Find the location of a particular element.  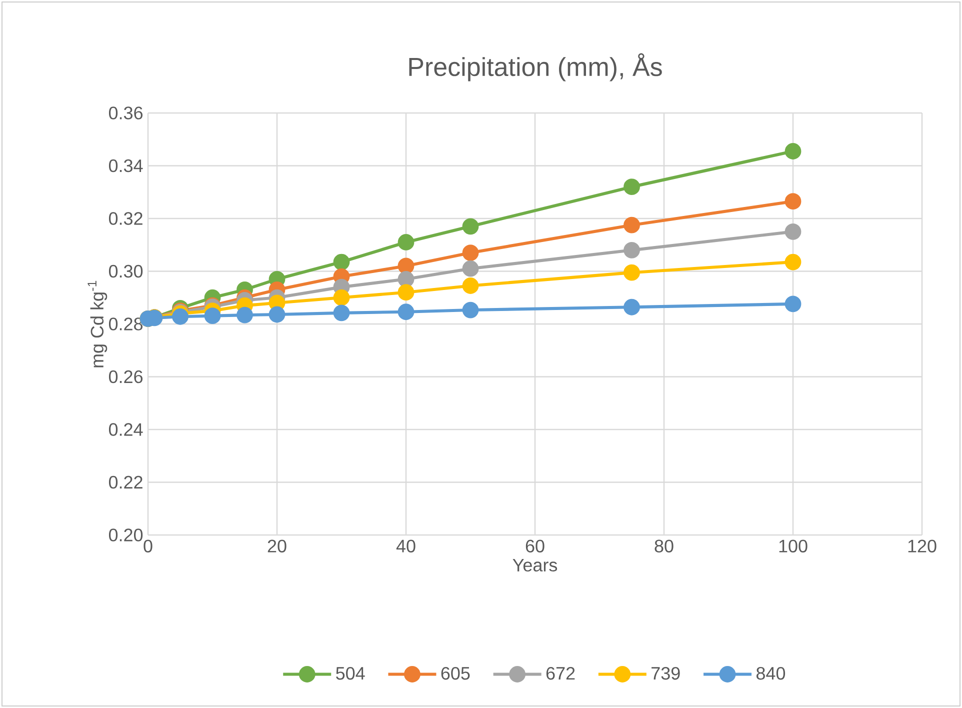

chart-title: Precipitation (mm), Ås is located at coordinates (535, 67).